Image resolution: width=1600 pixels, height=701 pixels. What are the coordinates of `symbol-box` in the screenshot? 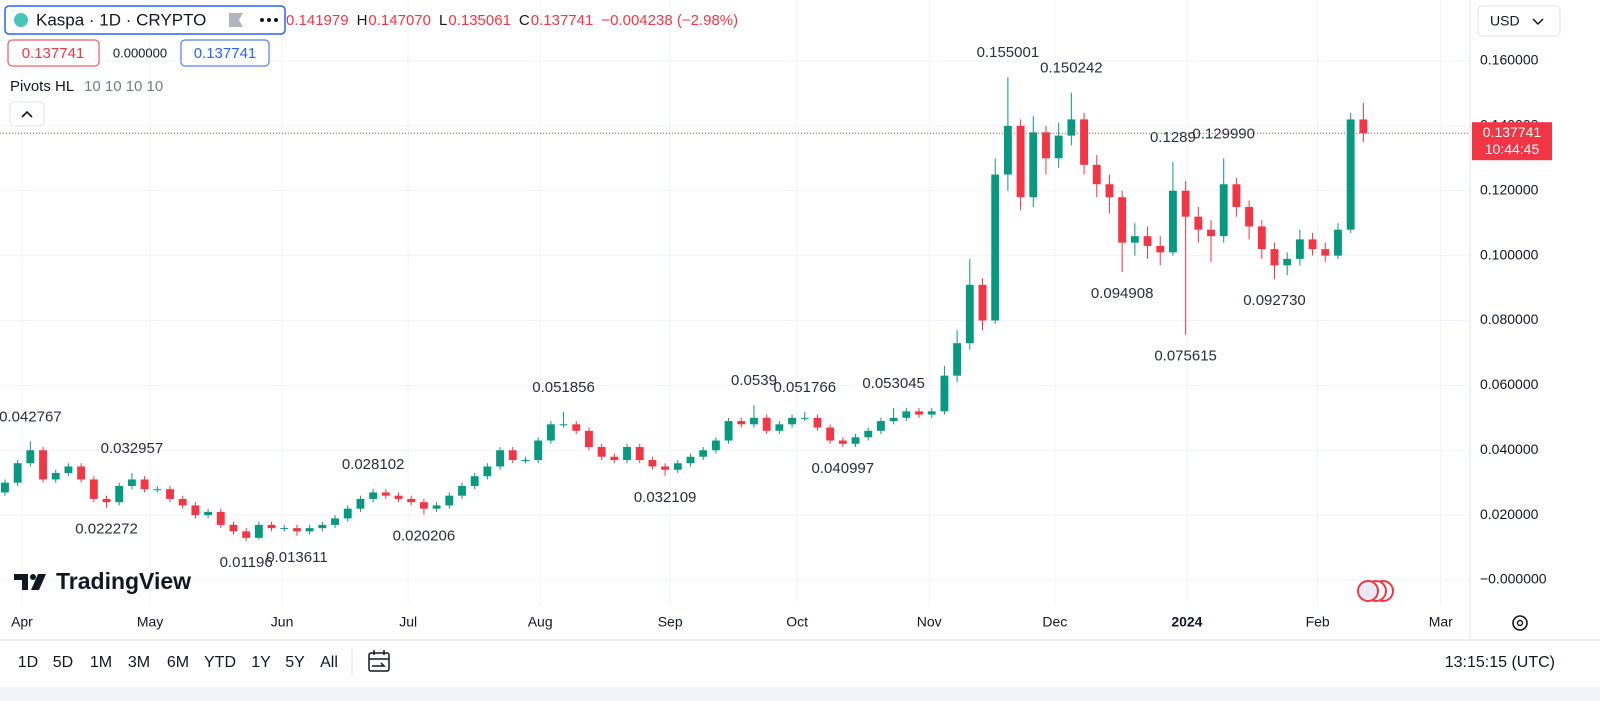 It's located at (145, 20).